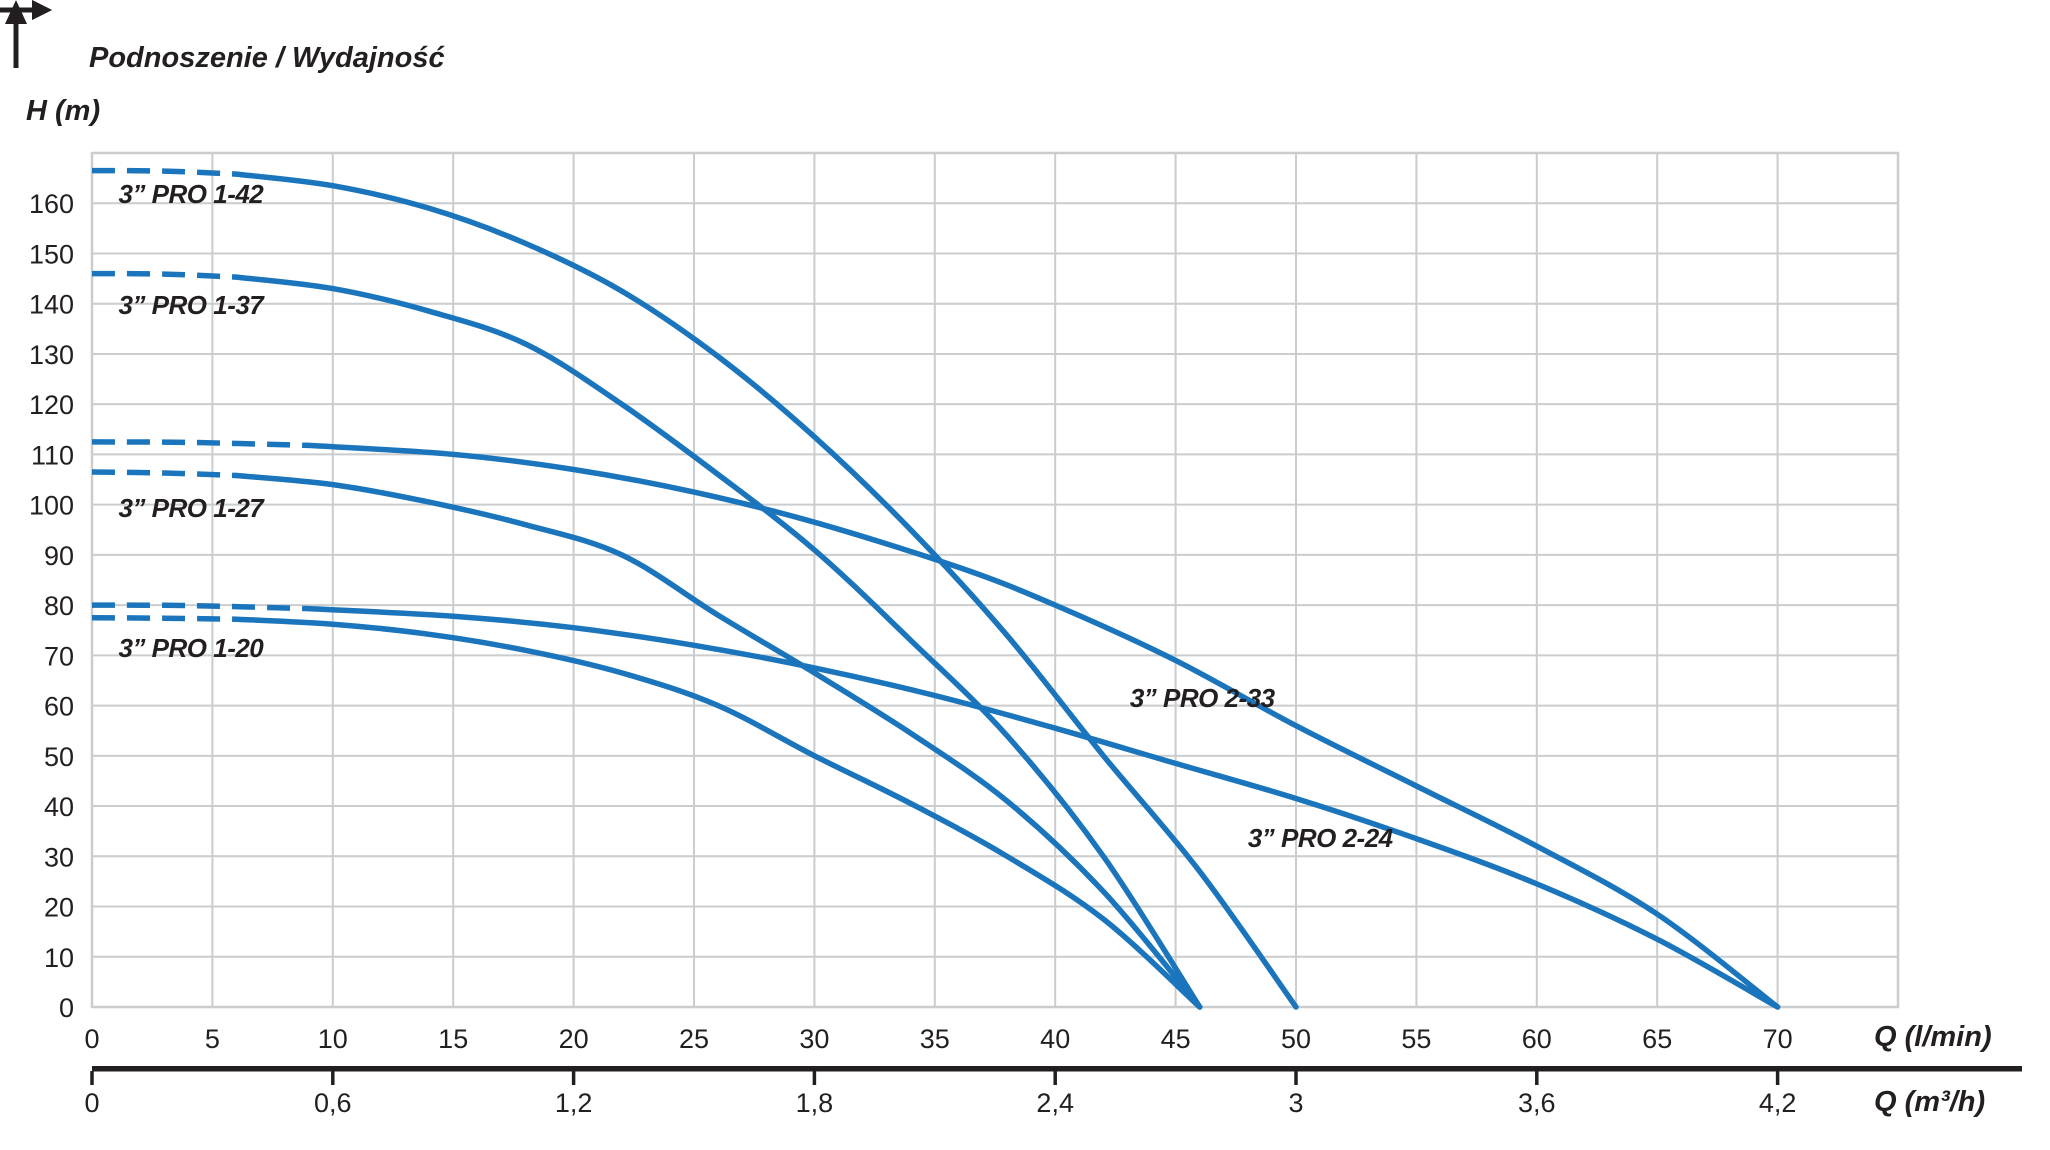 The image size is (2050, 1150). What do you see at coordinates (333, 1103) in the screenshot?
I see `x-tick-label-m3h: 0,6` at bounding box center [333, 1103].